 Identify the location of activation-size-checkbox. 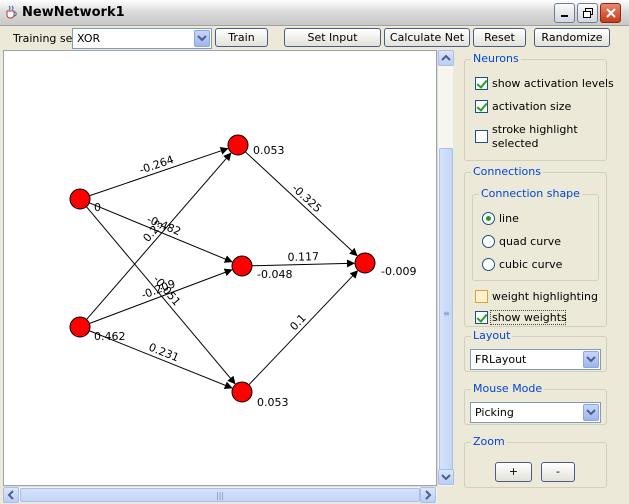
(481, 106).